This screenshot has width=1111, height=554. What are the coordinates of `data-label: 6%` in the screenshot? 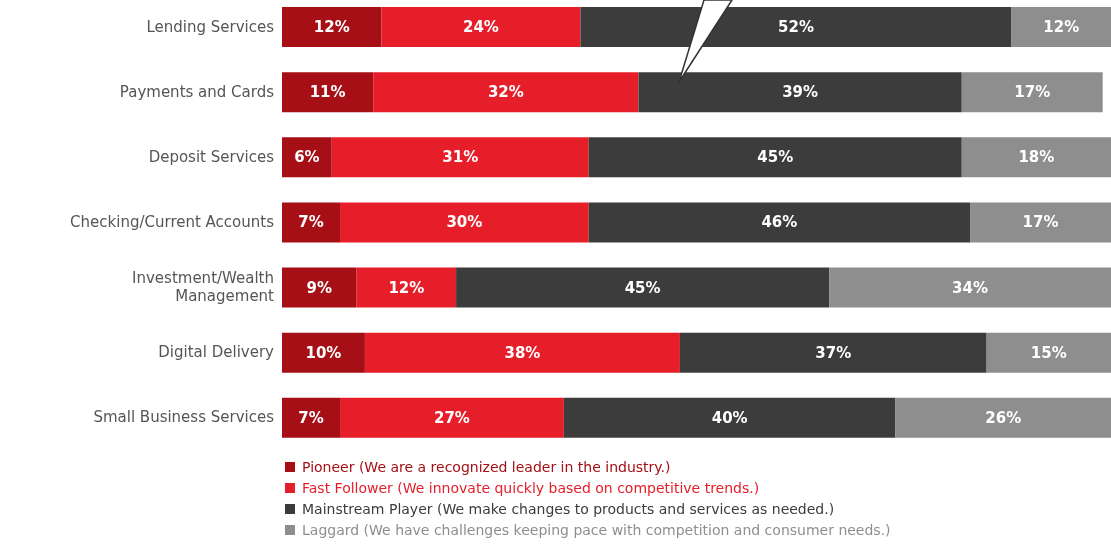 It's located at (307, 157).